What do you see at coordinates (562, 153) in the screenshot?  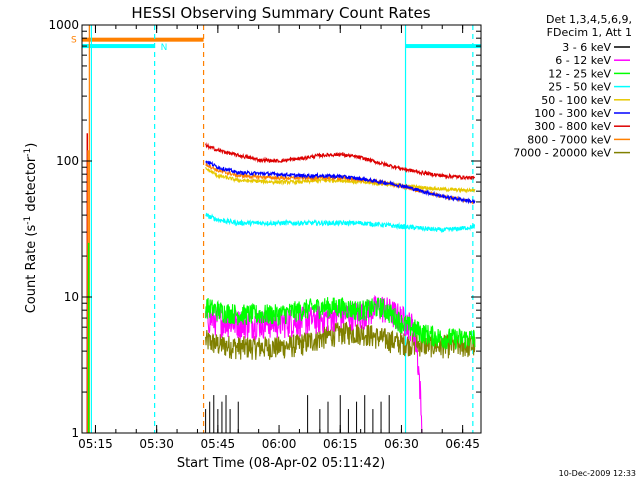 I see `legend-label: 7000 - 20000 keV` at bounding box center [562, 153].